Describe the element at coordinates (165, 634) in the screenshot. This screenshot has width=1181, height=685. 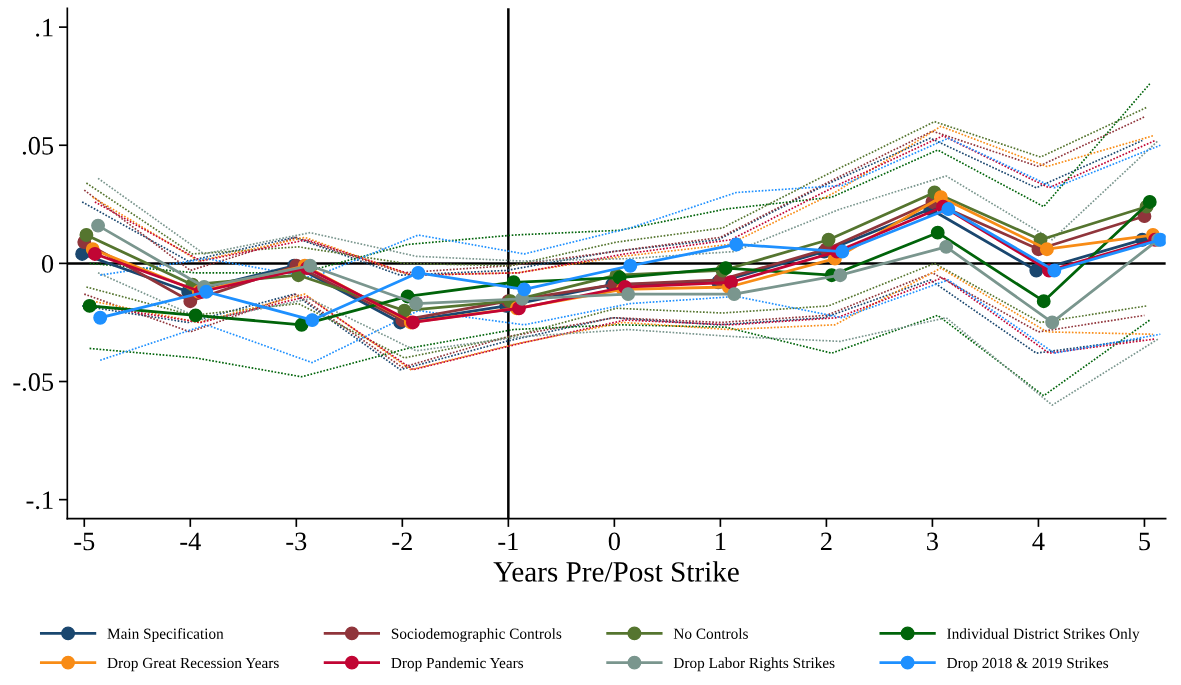
I see `legend-label: Main Specification` at that location.